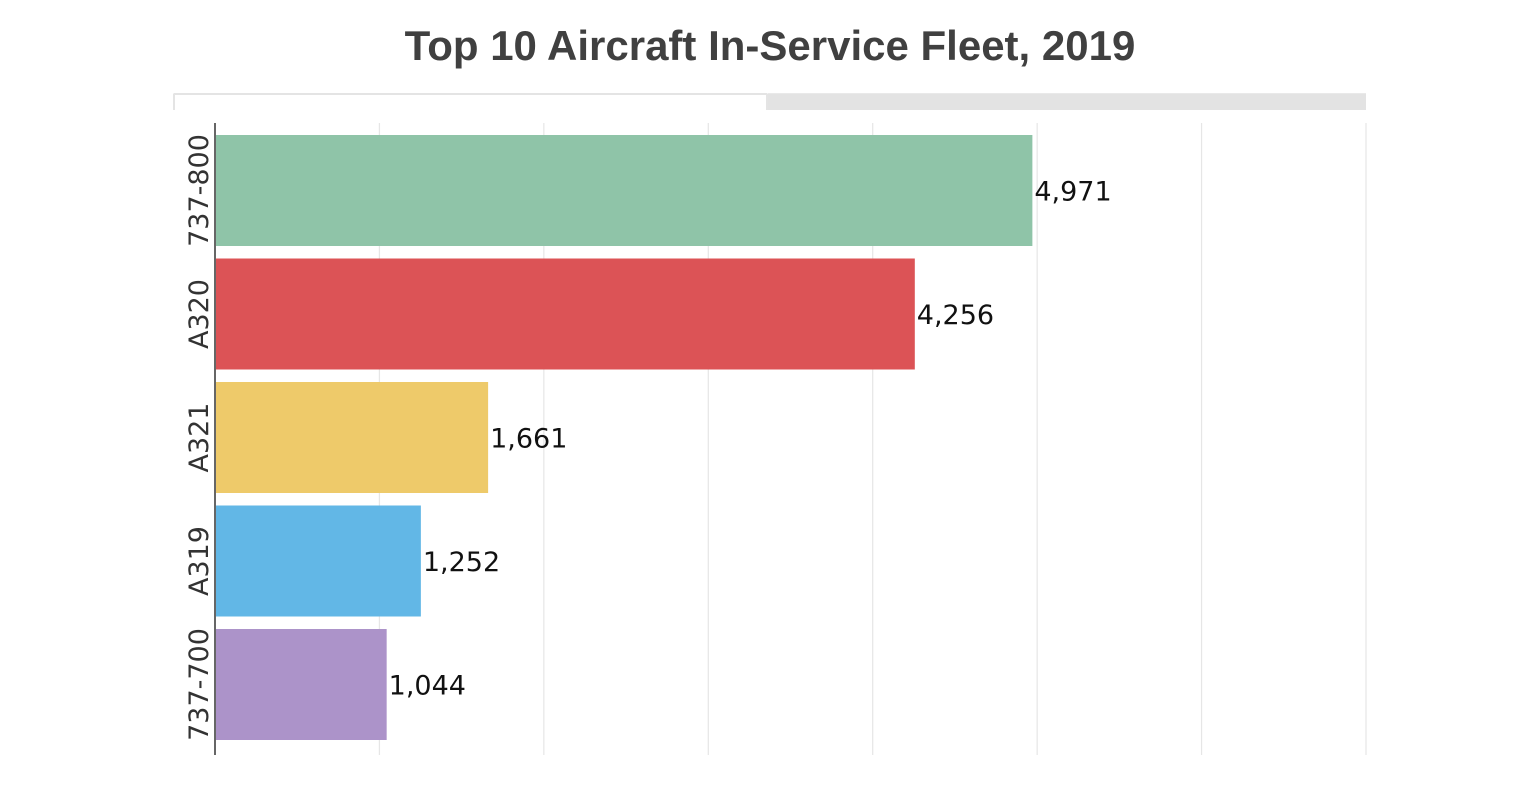 Image resolution: width=1540 pixels, height=800 pixels. What do you see at coordinates (955, 315) in the screenshot?
I see `value-label: 4,256` at bounding box center [955, 315].